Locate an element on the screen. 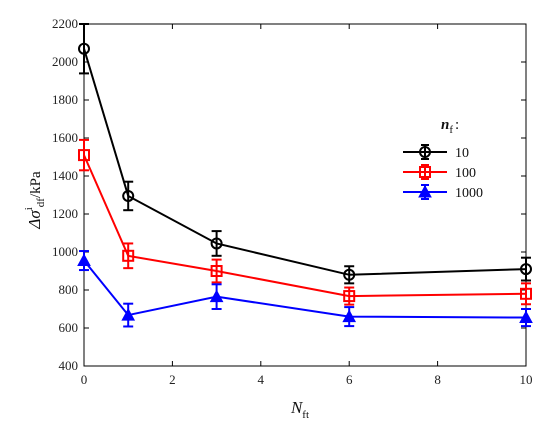 The height and width of the screenshot is (431, 550). x-tick-label: 8 is located at coordinates (437, 379).